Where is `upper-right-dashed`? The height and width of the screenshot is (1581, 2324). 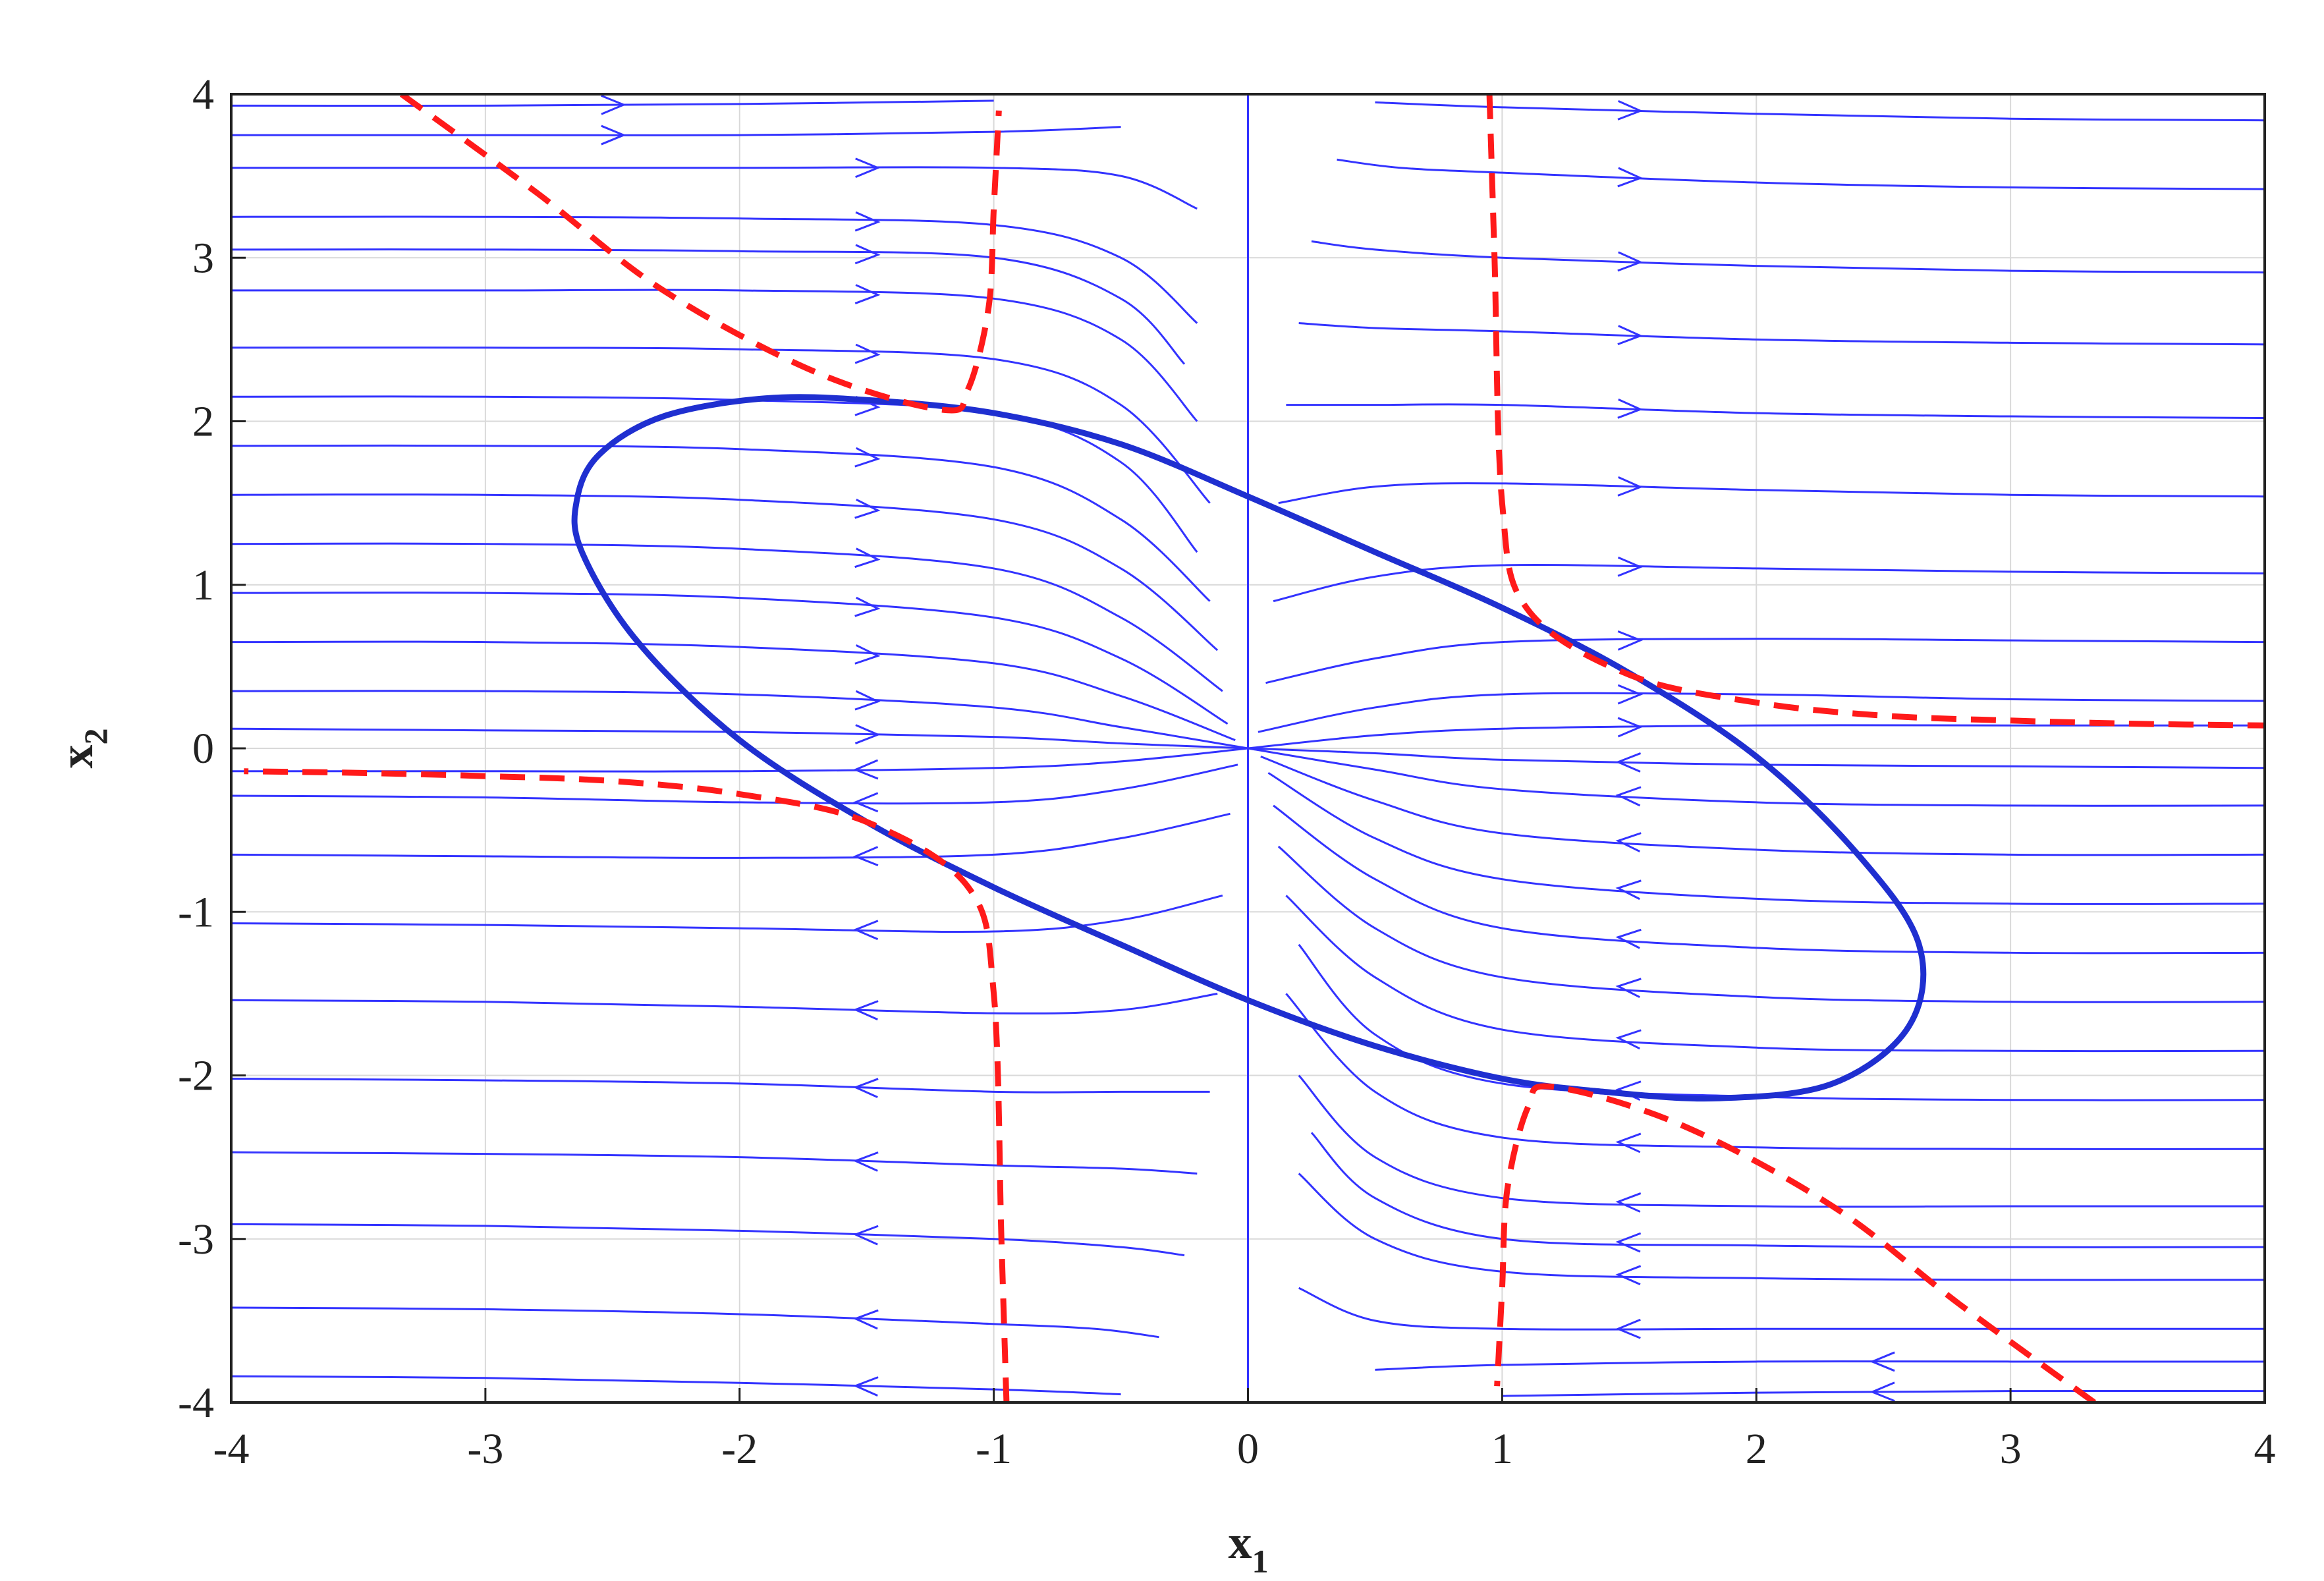 upper-right-dashed is located at coordinates (1875, 411).